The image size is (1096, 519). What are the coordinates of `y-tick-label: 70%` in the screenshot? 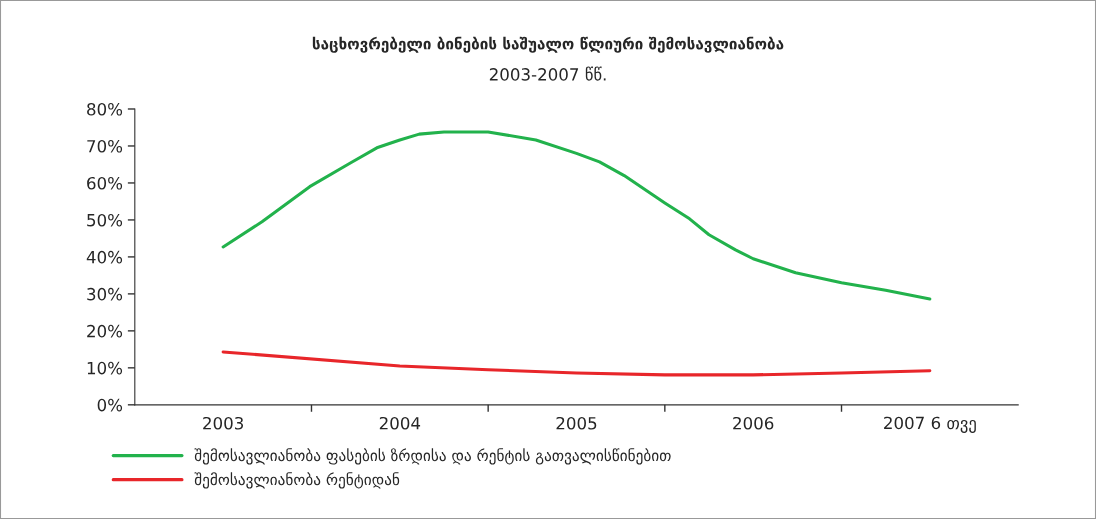 It's located at (105, 146).